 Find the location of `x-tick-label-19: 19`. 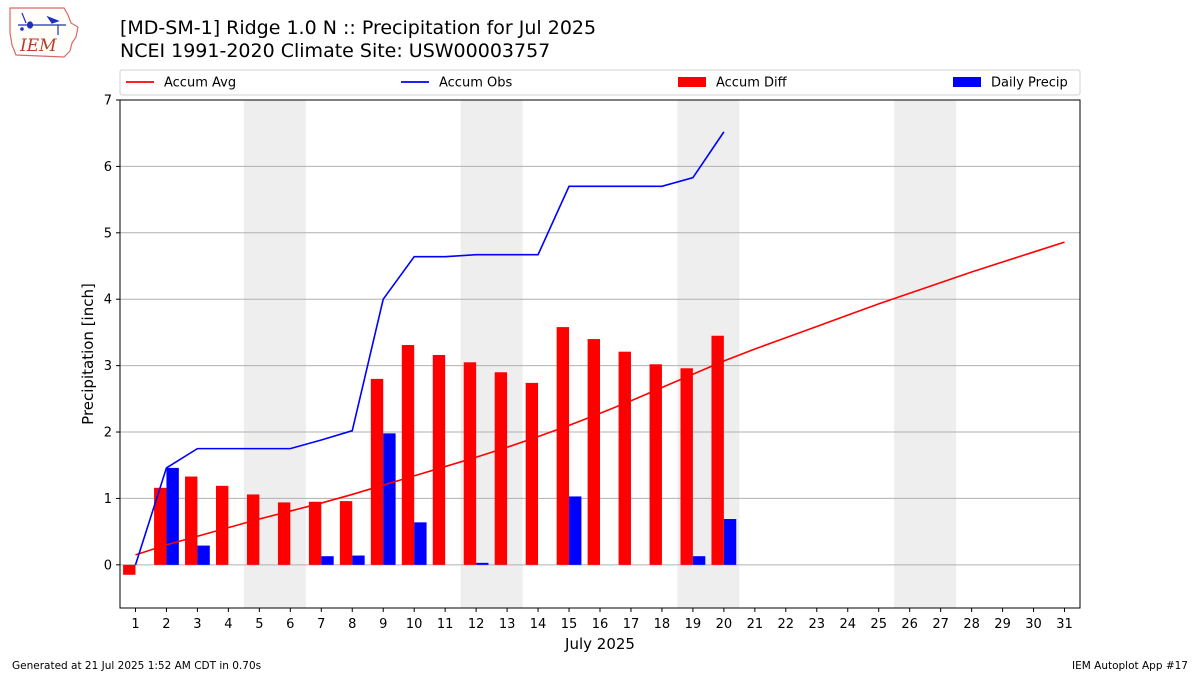

x-tick-label-19: 19 is located at coordinates (693, 624).